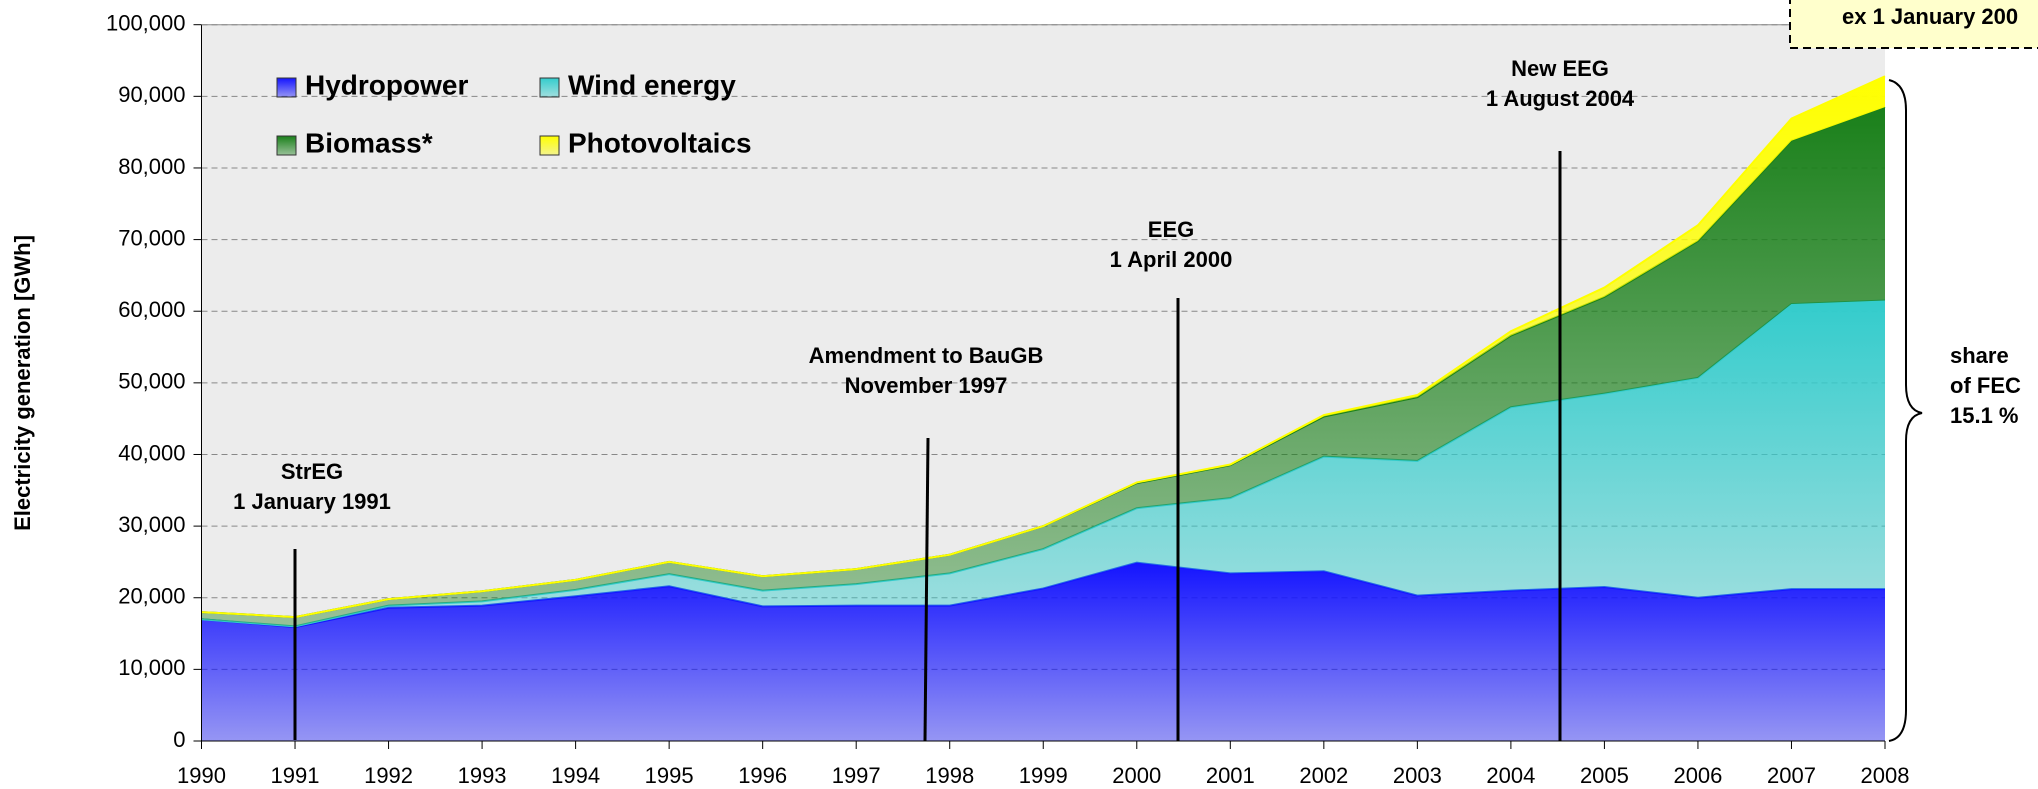 The width and height of the screenshot is (2038, 789). I want to click on legend-label: Biomass*, so click(369, 142).